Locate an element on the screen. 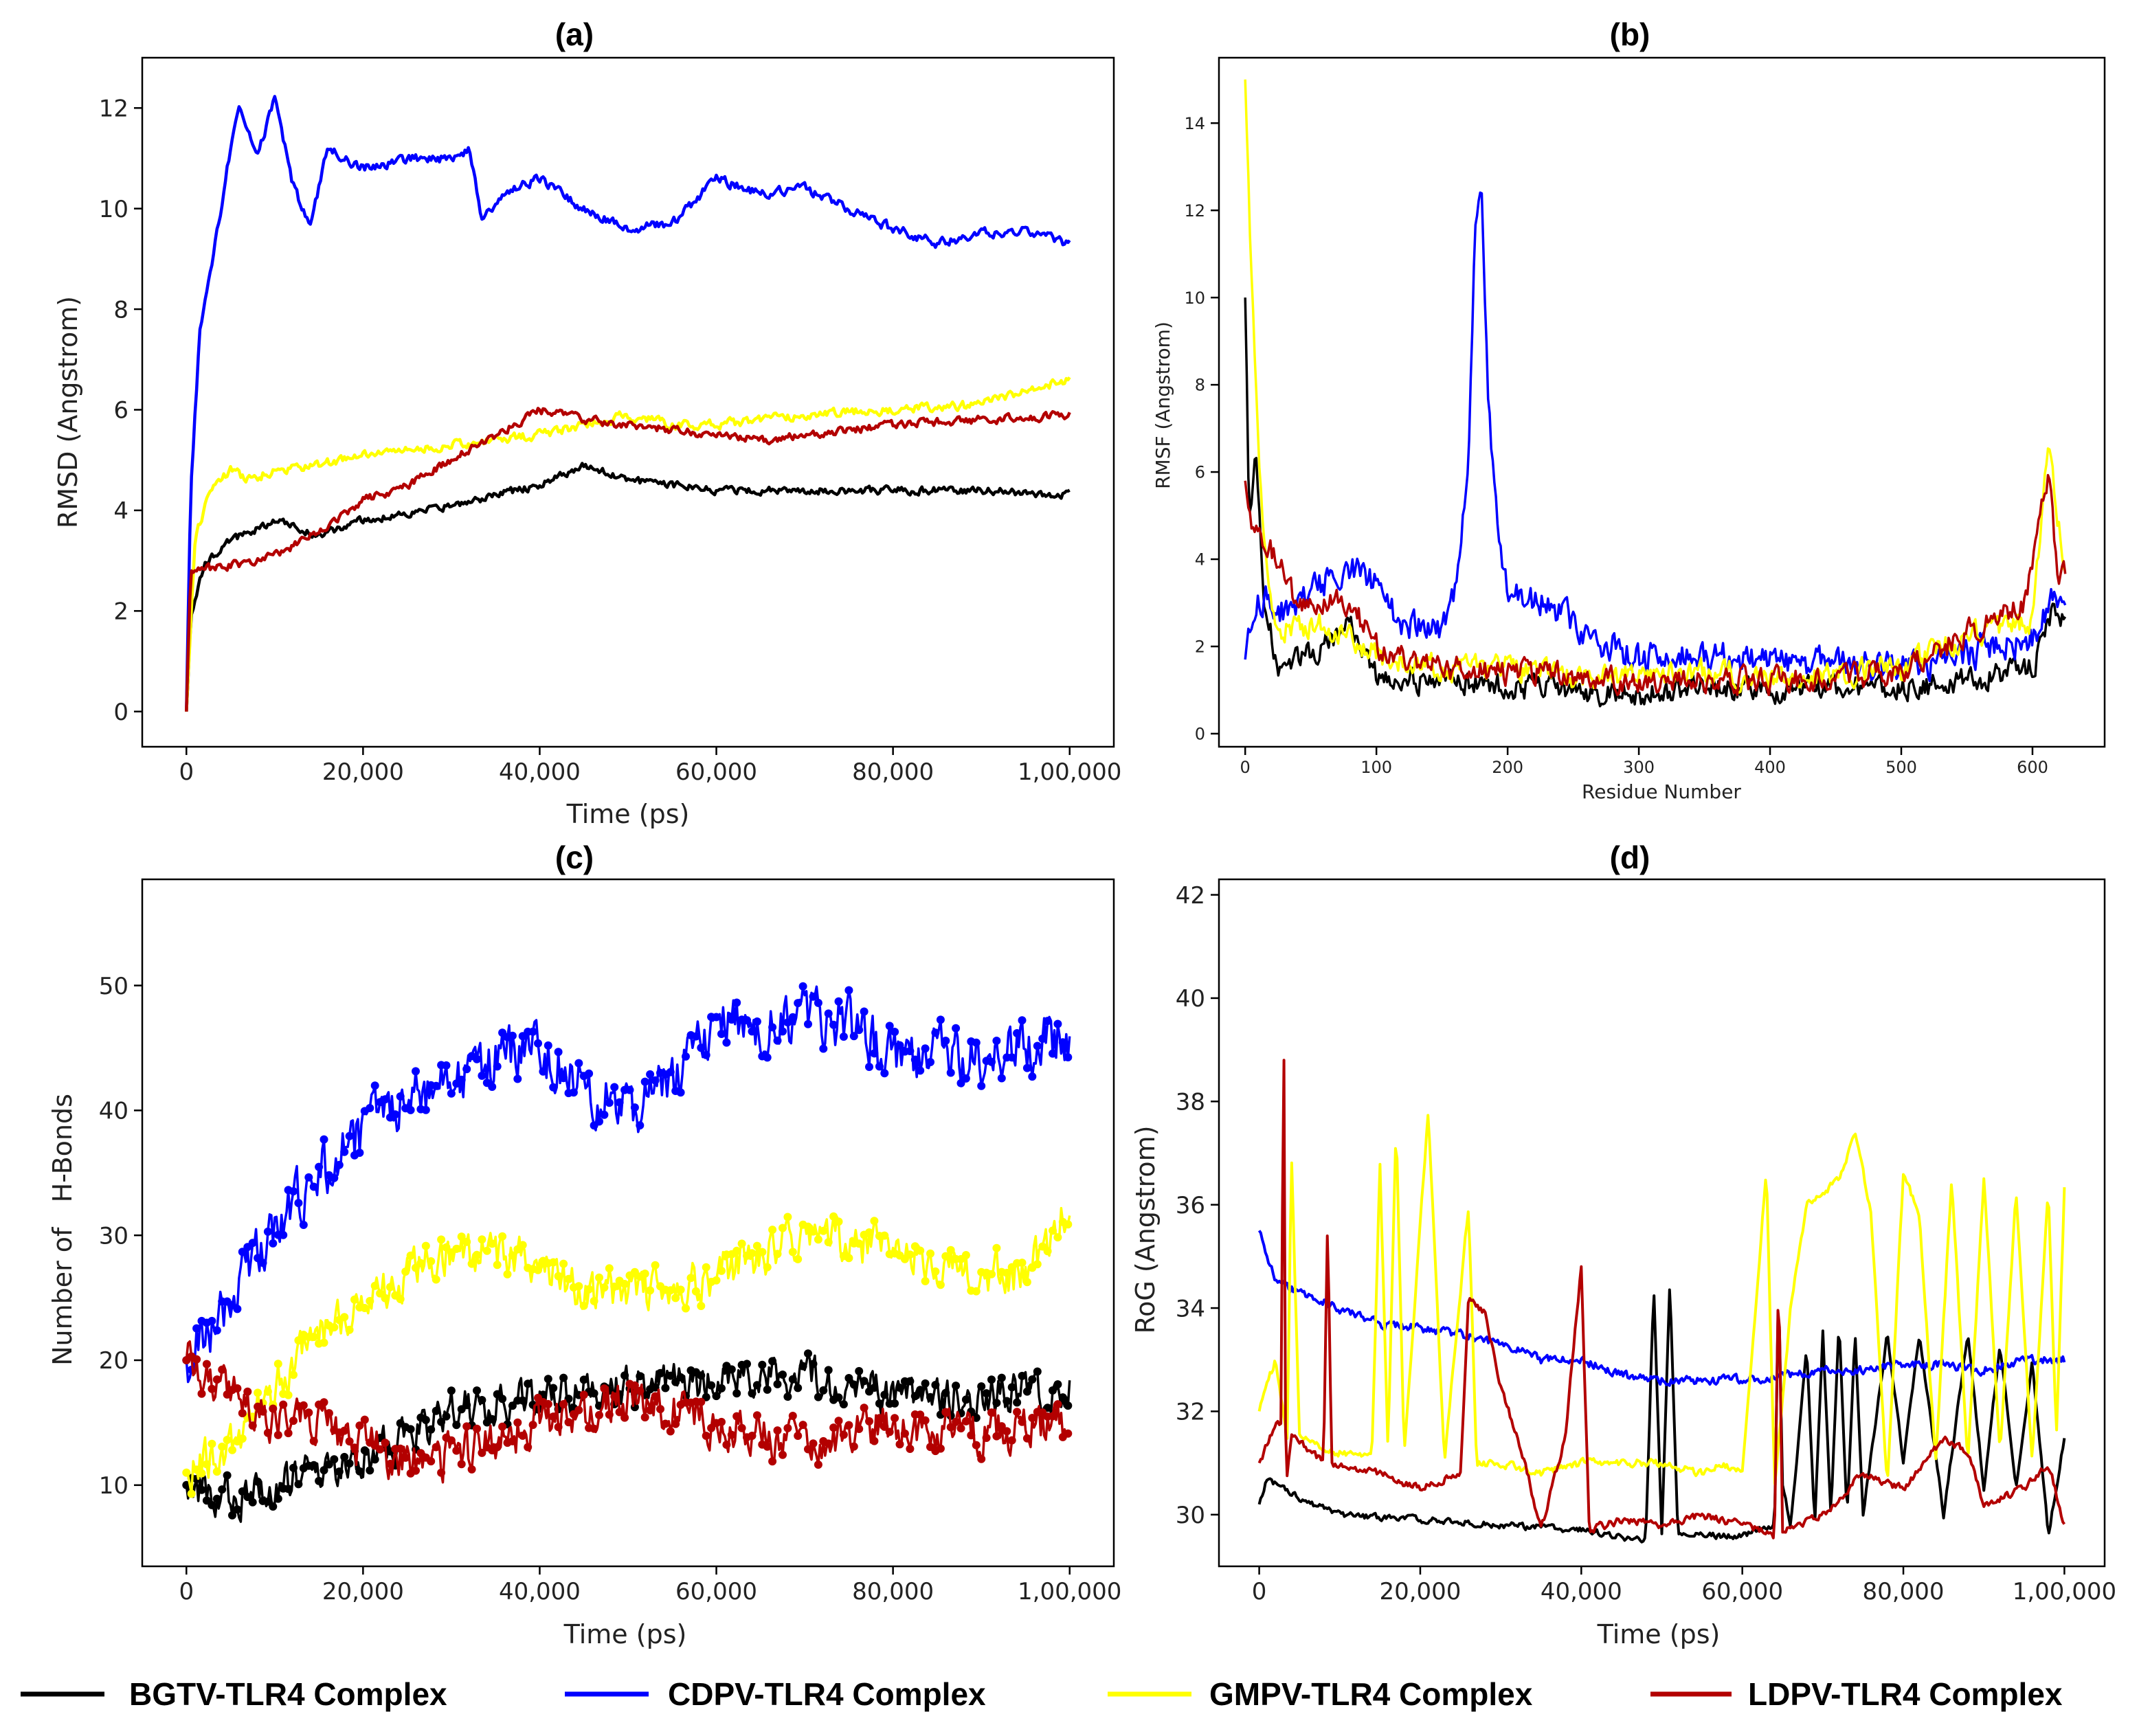 Image resolution: width=2150 pixels, height=1736 pixels. panel-b-ytick-label: 6 is located at coordinates (1200, 472).